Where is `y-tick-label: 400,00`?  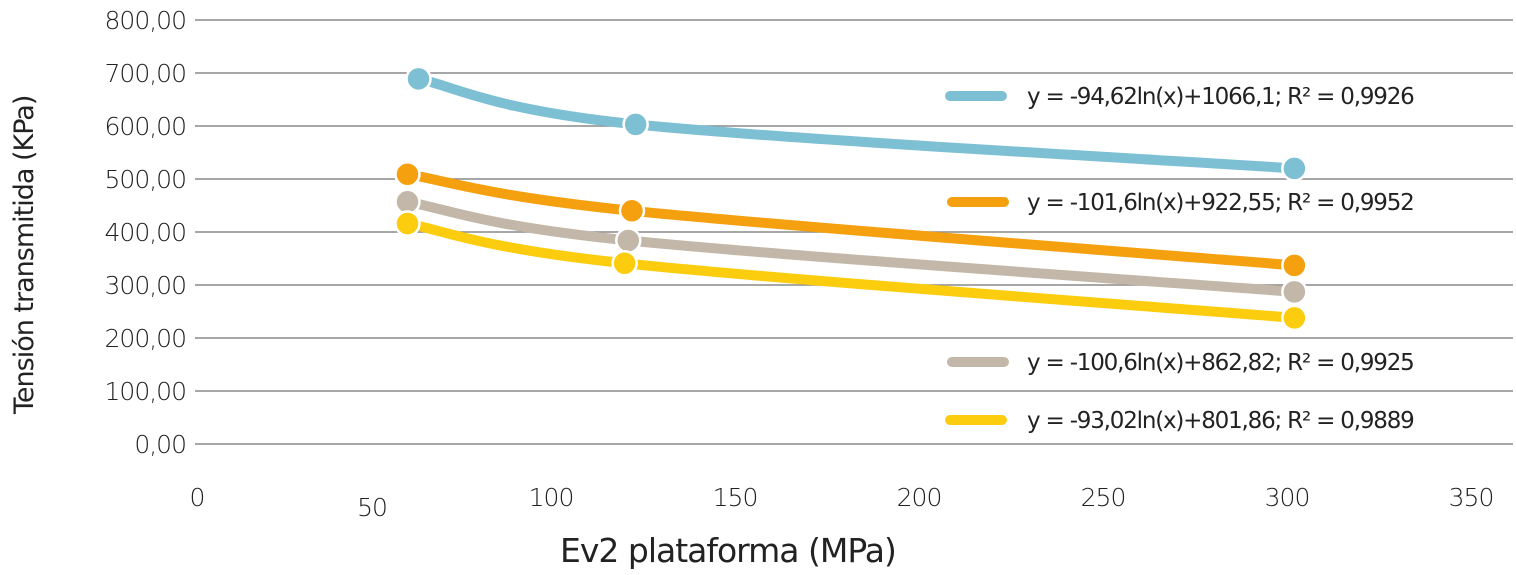
y-tick-label: 400,00 is located at coordinates (145, 232).